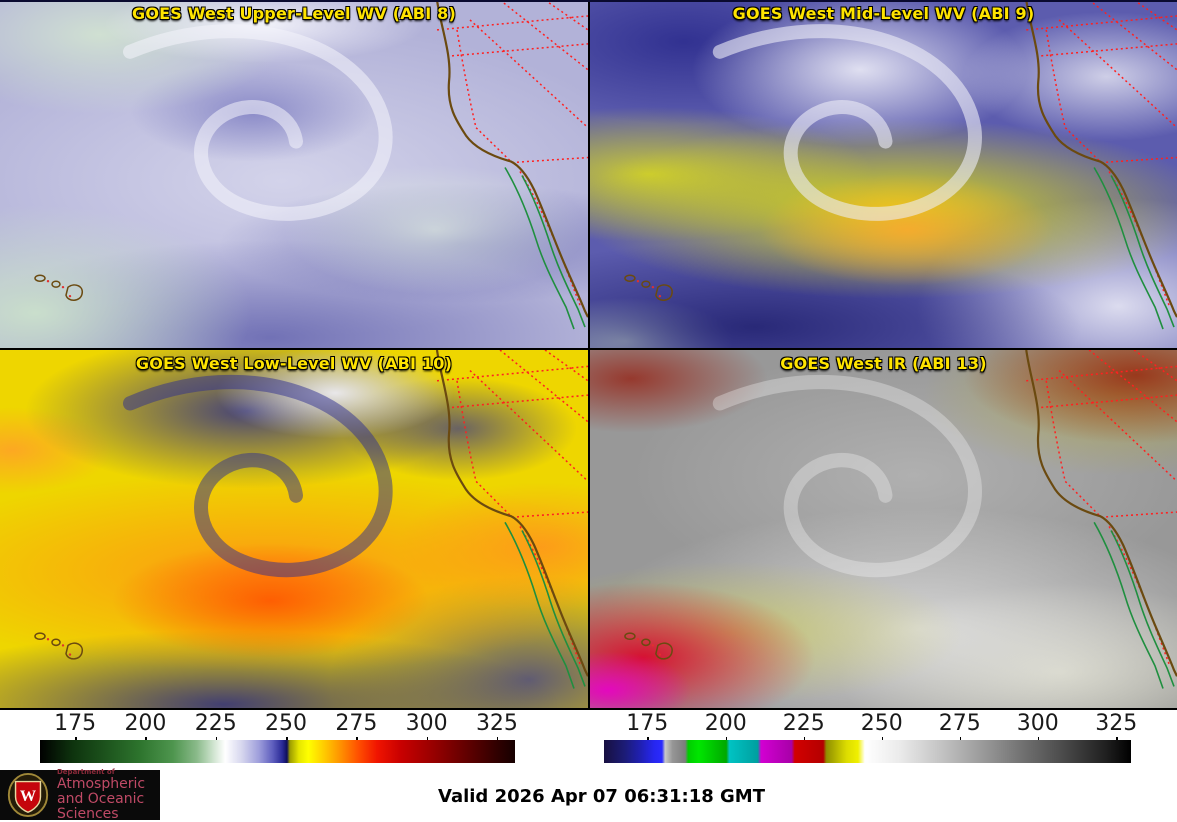 The height and width of the screenshot is (822, 1177). What do you see at coordinates (589, 354) in the screenshot?
I see `panel-divider-vertical` at bounding box center [589, 354].